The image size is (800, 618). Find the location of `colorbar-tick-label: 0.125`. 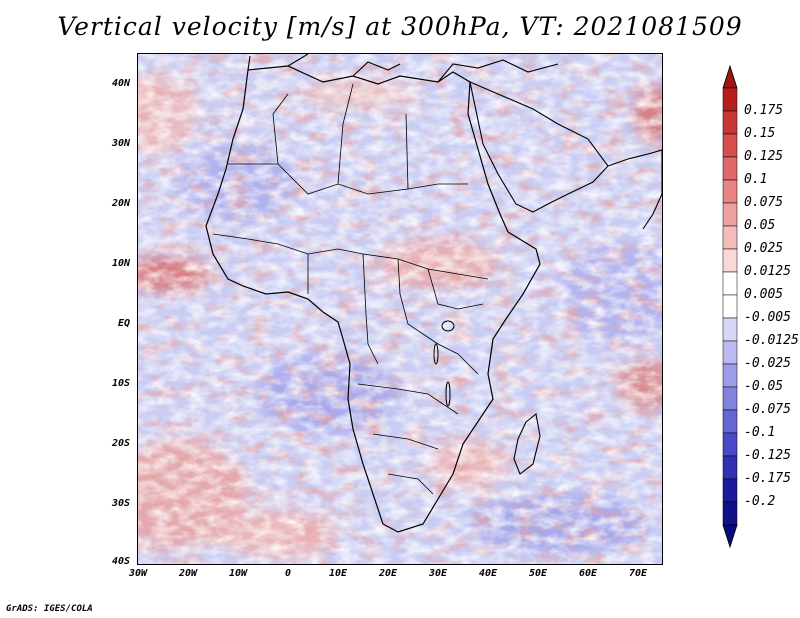

colorbar-tick-label: 0.125 is located at coordinates (764, 156).